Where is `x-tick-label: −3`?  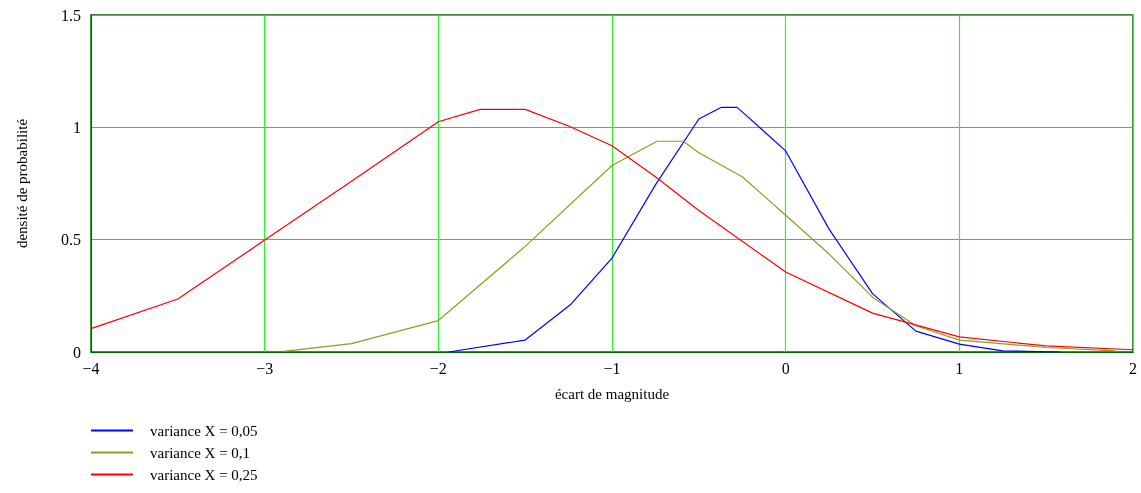
x-tick-label: −3 is located at coordinates (265, 368).